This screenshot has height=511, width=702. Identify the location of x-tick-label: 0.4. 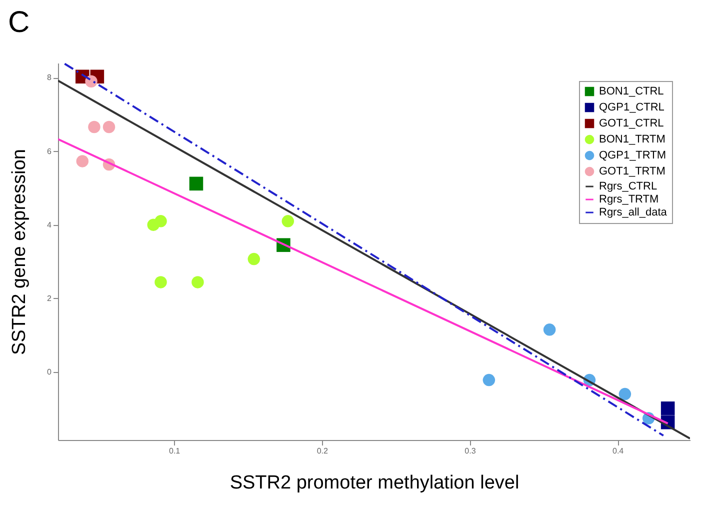
(618, 451).